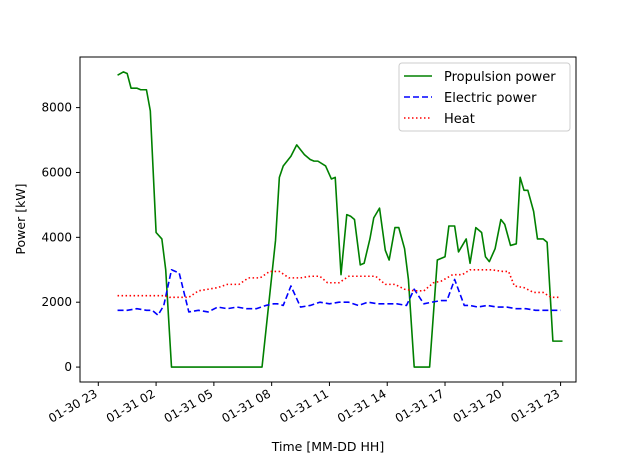 The width and height of the screenshot is (640, 476). I want to click on y-tick-label: 6000, so click(56, 172).